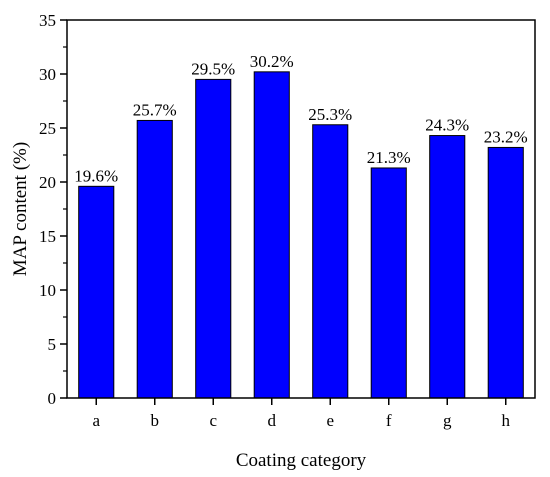  What do you see at coordinates (155, 109) in the screenshot?
I see `data-label-b: 25.7%` at bounding box center [155, 109].